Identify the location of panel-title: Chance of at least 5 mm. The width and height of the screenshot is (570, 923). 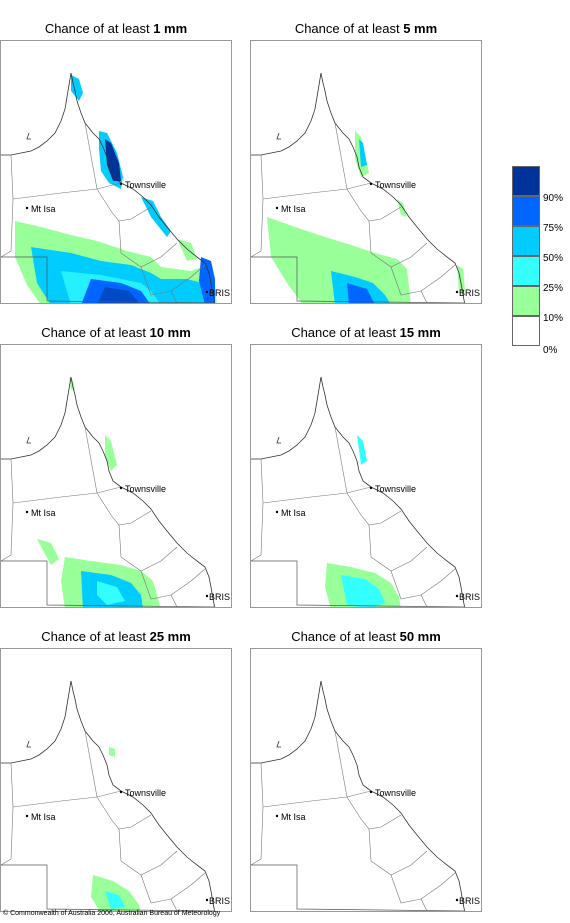
(366, 28).